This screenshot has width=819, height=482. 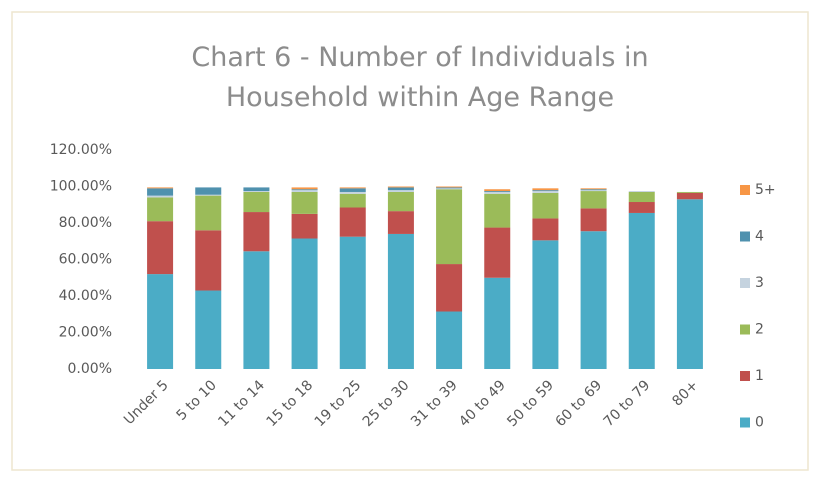 What do you see at coordinates (759, 423) in the screenshot?
I see `legend-label: 0` at bounding box center [759, 423].